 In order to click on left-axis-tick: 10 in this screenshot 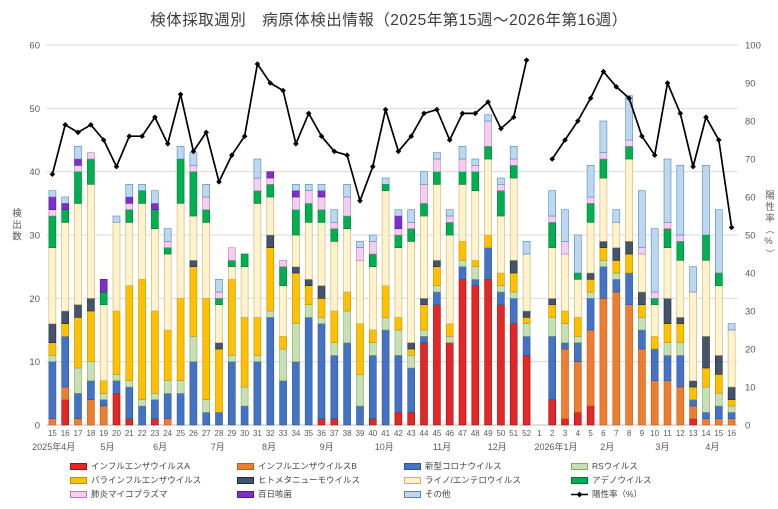, I will do `click(34, 362)`.